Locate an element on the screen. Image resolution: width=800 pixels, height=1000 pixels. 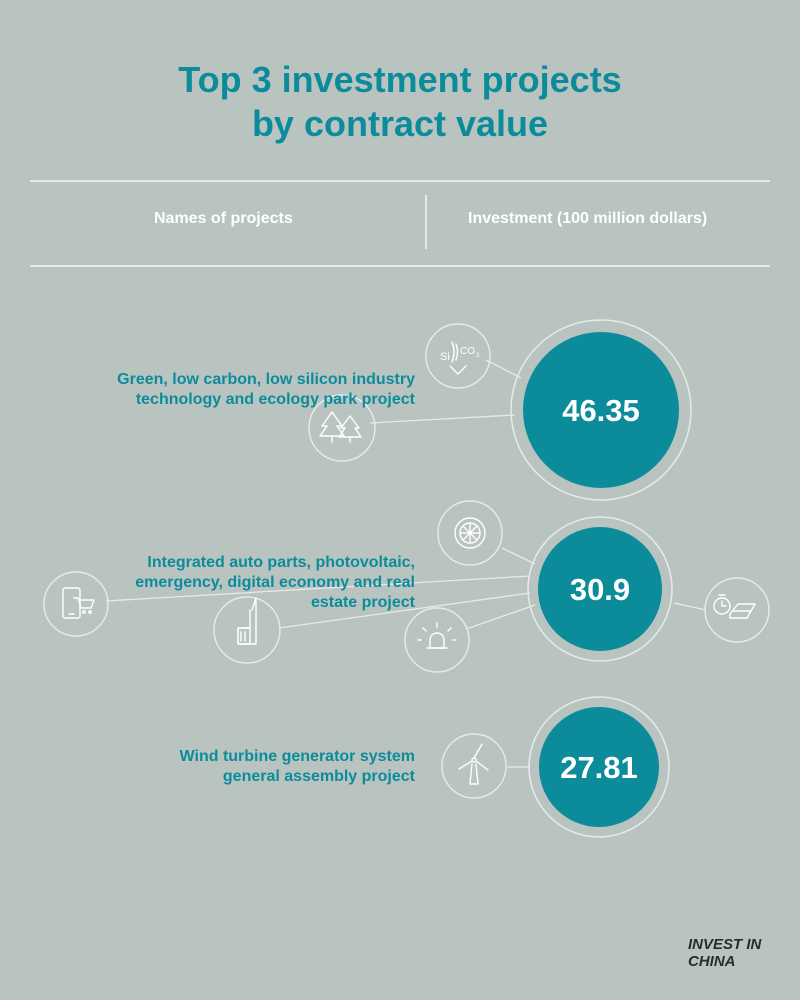
brand-line-1: INVEST IN is located at coordinates (725, 944).